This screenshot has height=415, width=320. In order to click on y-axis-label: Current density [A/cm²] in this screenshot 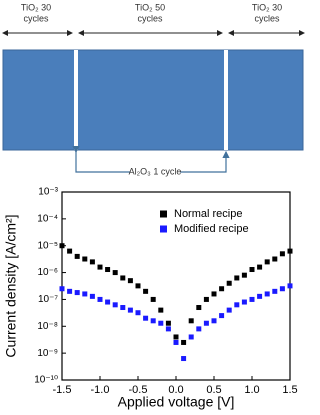, I will do `click(11, 285)`.